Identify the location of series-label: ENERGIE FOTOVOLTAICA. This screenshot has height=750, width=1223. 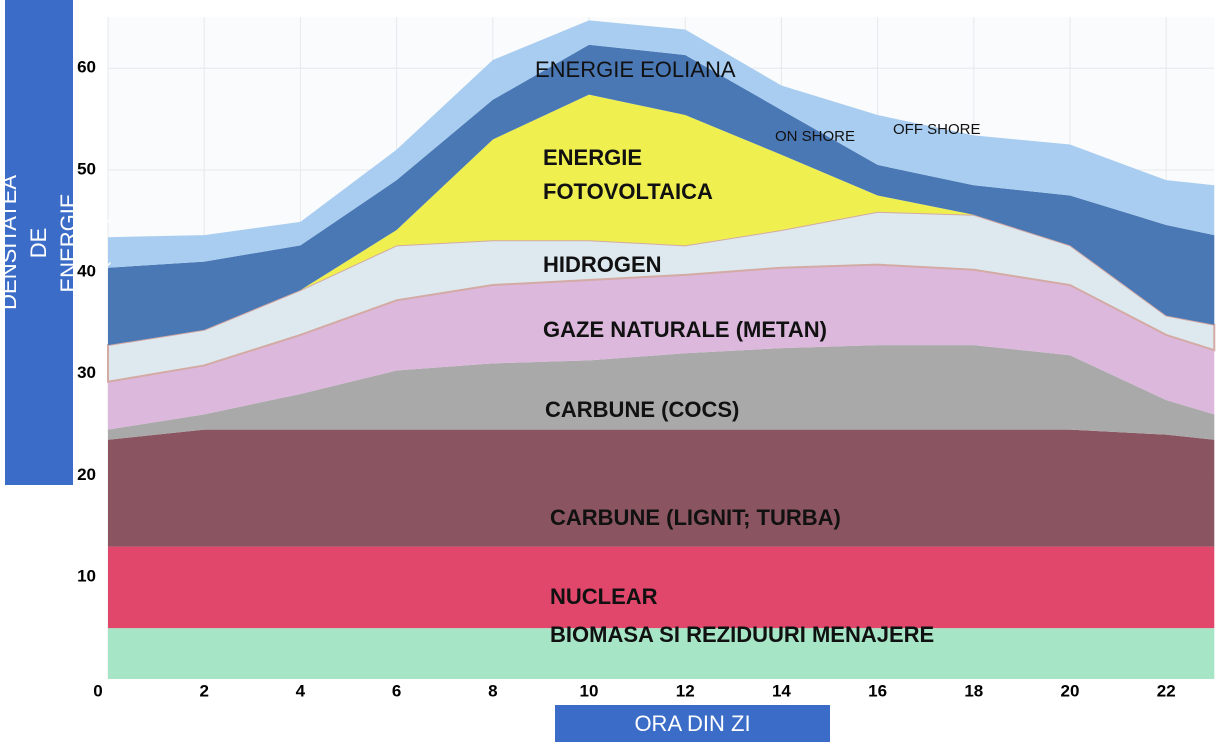
(628, 174).